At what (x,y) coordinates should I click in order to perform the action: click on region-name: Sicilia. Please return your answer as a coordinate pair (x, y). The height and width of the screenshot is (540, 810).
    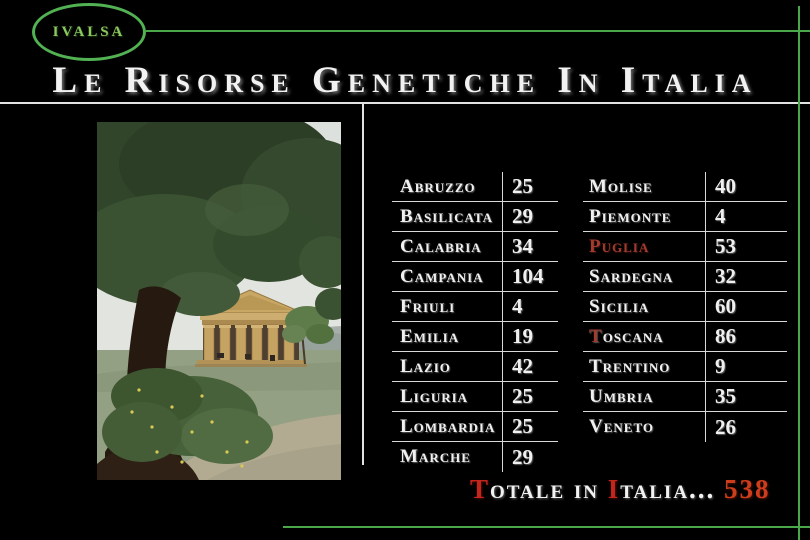
    Looking at the image, I should click on (619, 306).